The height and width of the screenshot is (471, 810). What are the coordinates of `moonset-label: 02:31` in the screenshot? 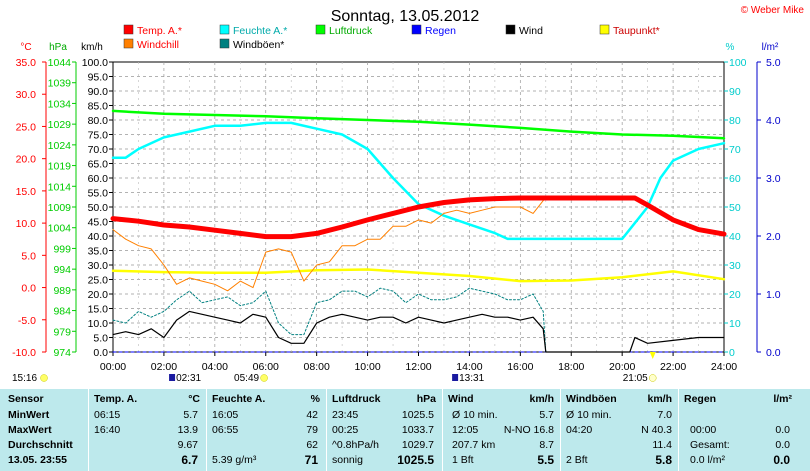 It's located at (188, 378).